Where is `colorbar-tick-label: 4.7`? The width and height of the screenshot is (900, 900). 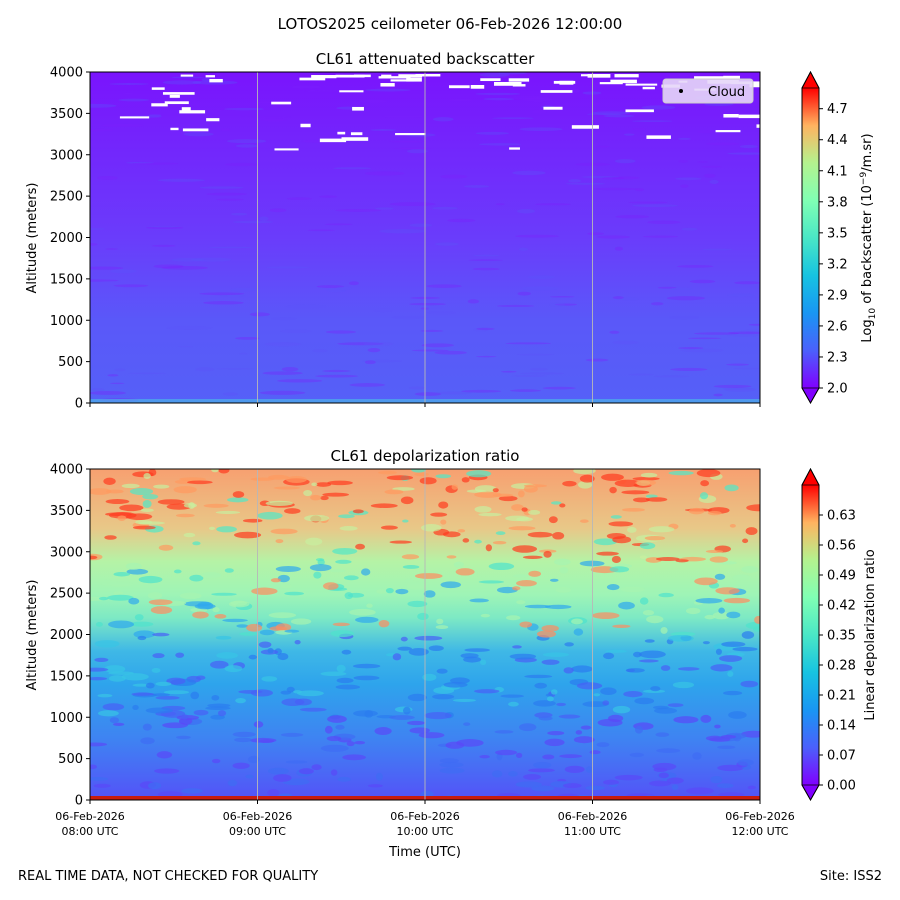 colorbar-tick-label: 4.7 is located at coordinates (837, 109).